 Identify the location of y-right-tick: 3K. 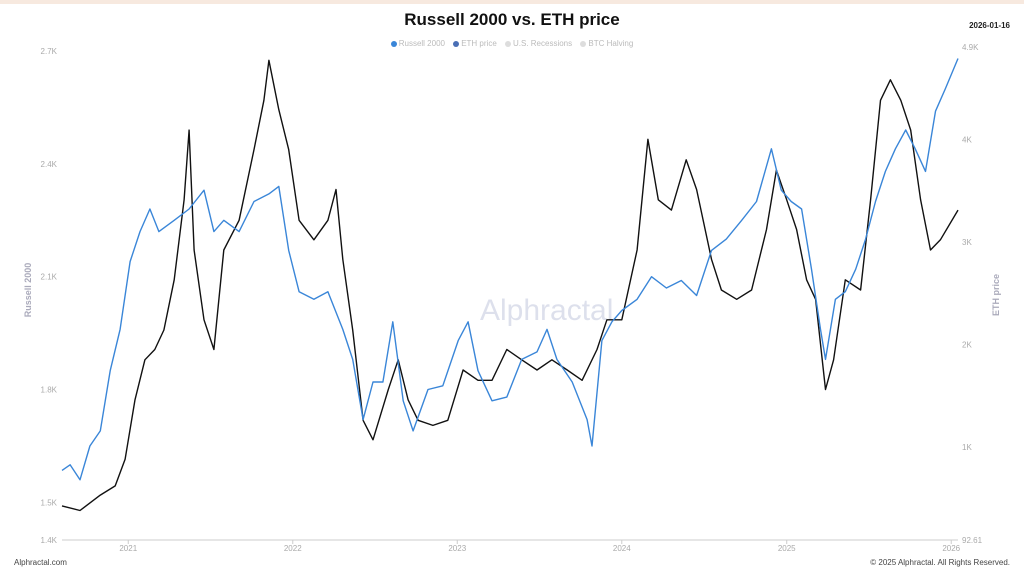
(967, 242).